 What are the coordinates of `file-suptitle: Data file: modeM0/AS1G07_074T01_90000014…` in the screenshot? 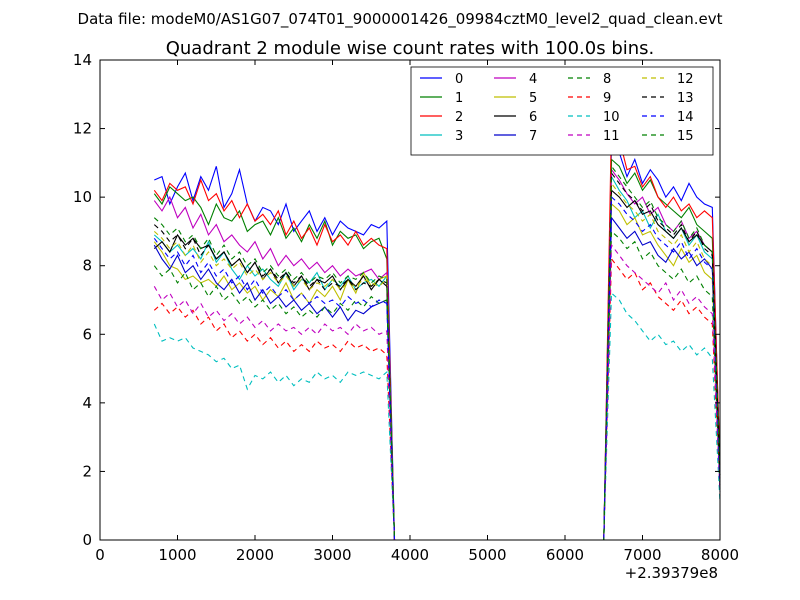 It's located at (400, 19).